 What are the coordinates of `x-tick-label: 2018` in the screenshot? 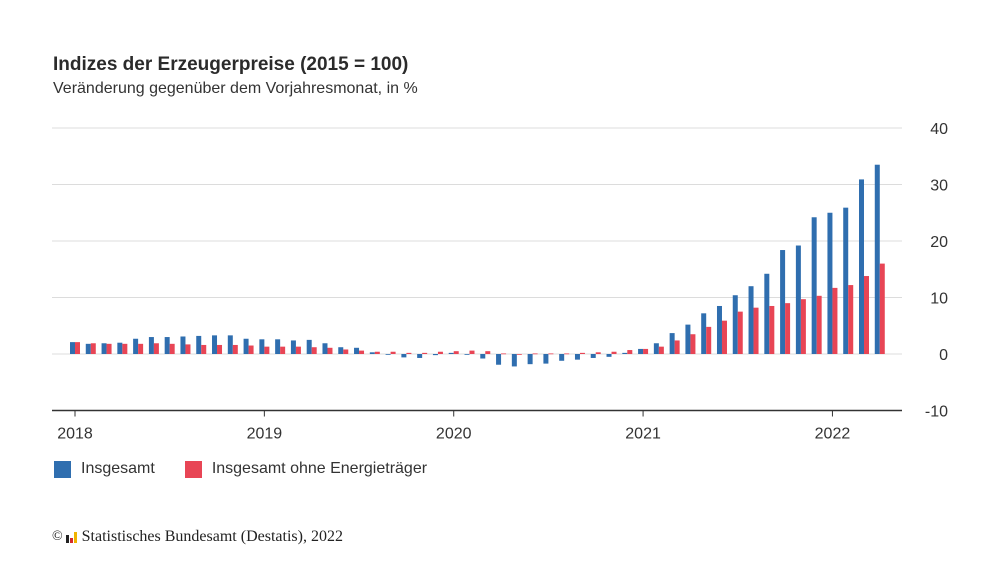 It's located at (75, 434).